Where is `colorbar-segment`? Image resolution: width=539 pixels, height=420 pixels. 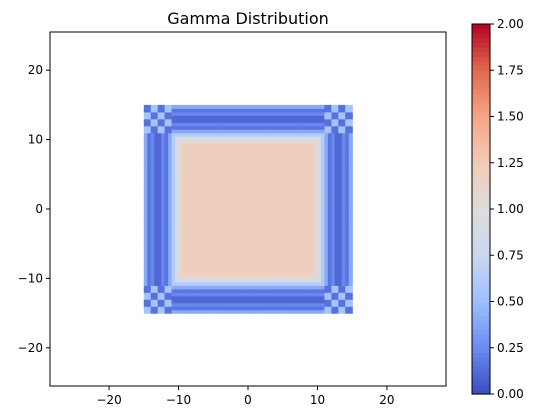
colorbar-segment is located at coordinates (481, 239).